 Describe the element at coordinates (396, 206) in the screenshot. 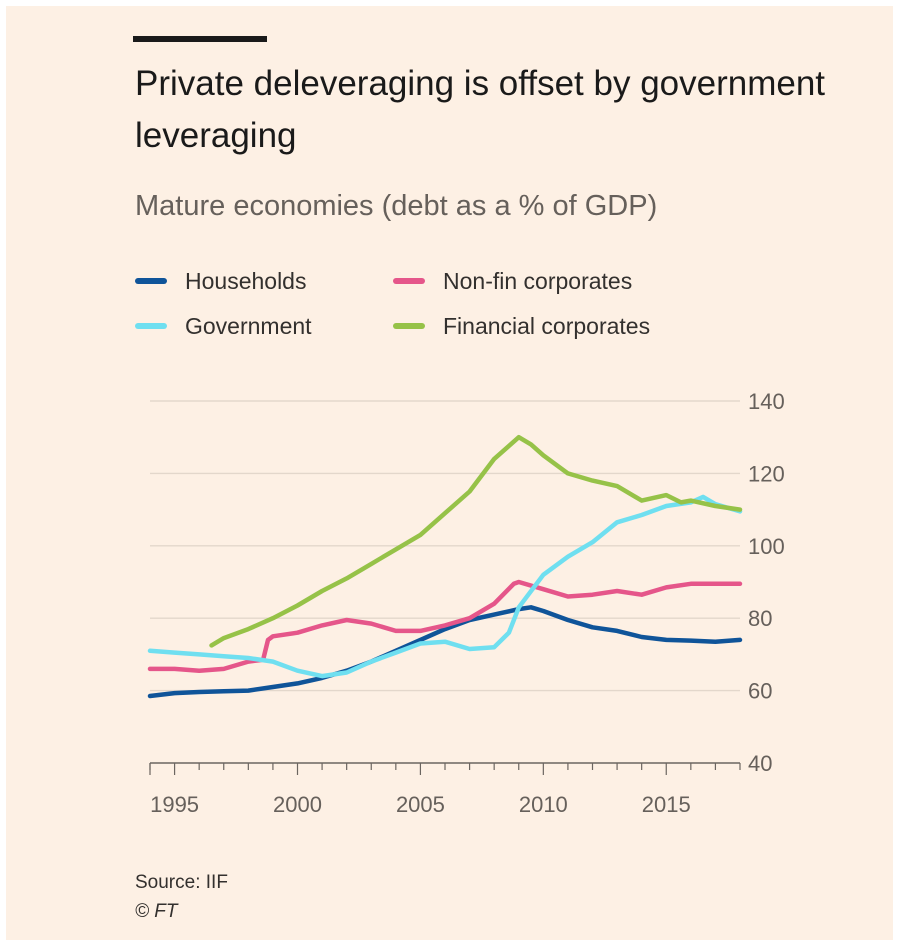

I see `chart-subtitle: Mature economies (debt as a % of GDP)` at that location.